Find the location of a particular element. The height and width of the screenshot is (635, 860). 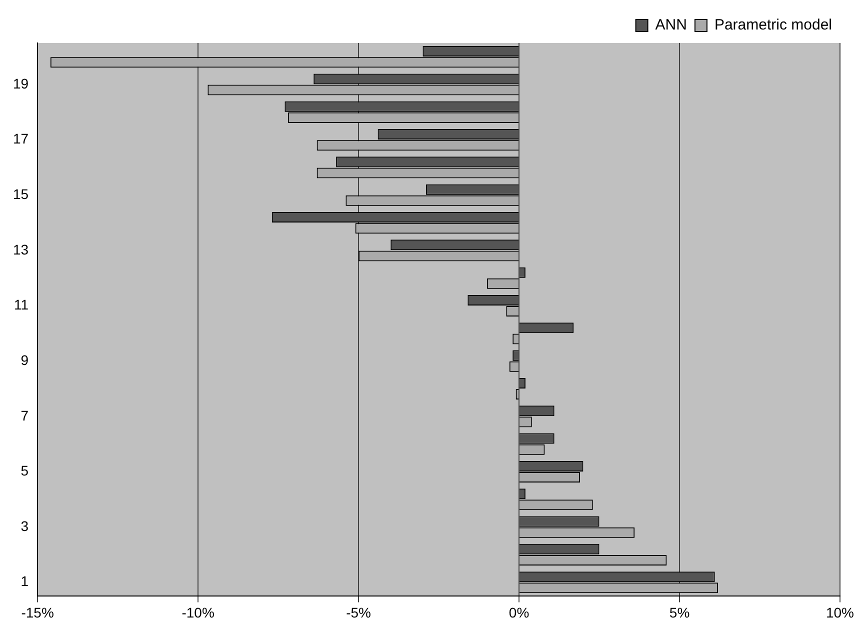

x-tick-label: 5% is located at coordinates (679, 612).